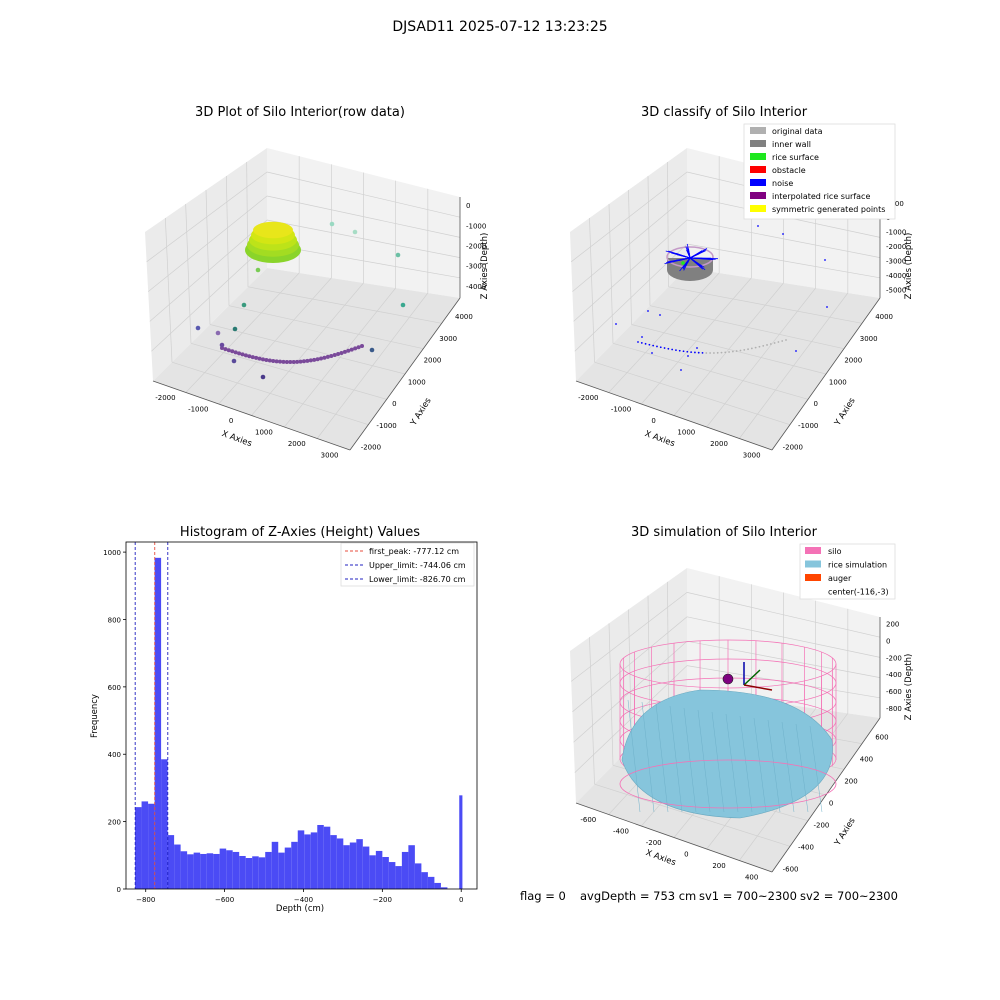 The image size is (1000, 1000). I want to click on raw-ztick: -4000, so click(476, 287).